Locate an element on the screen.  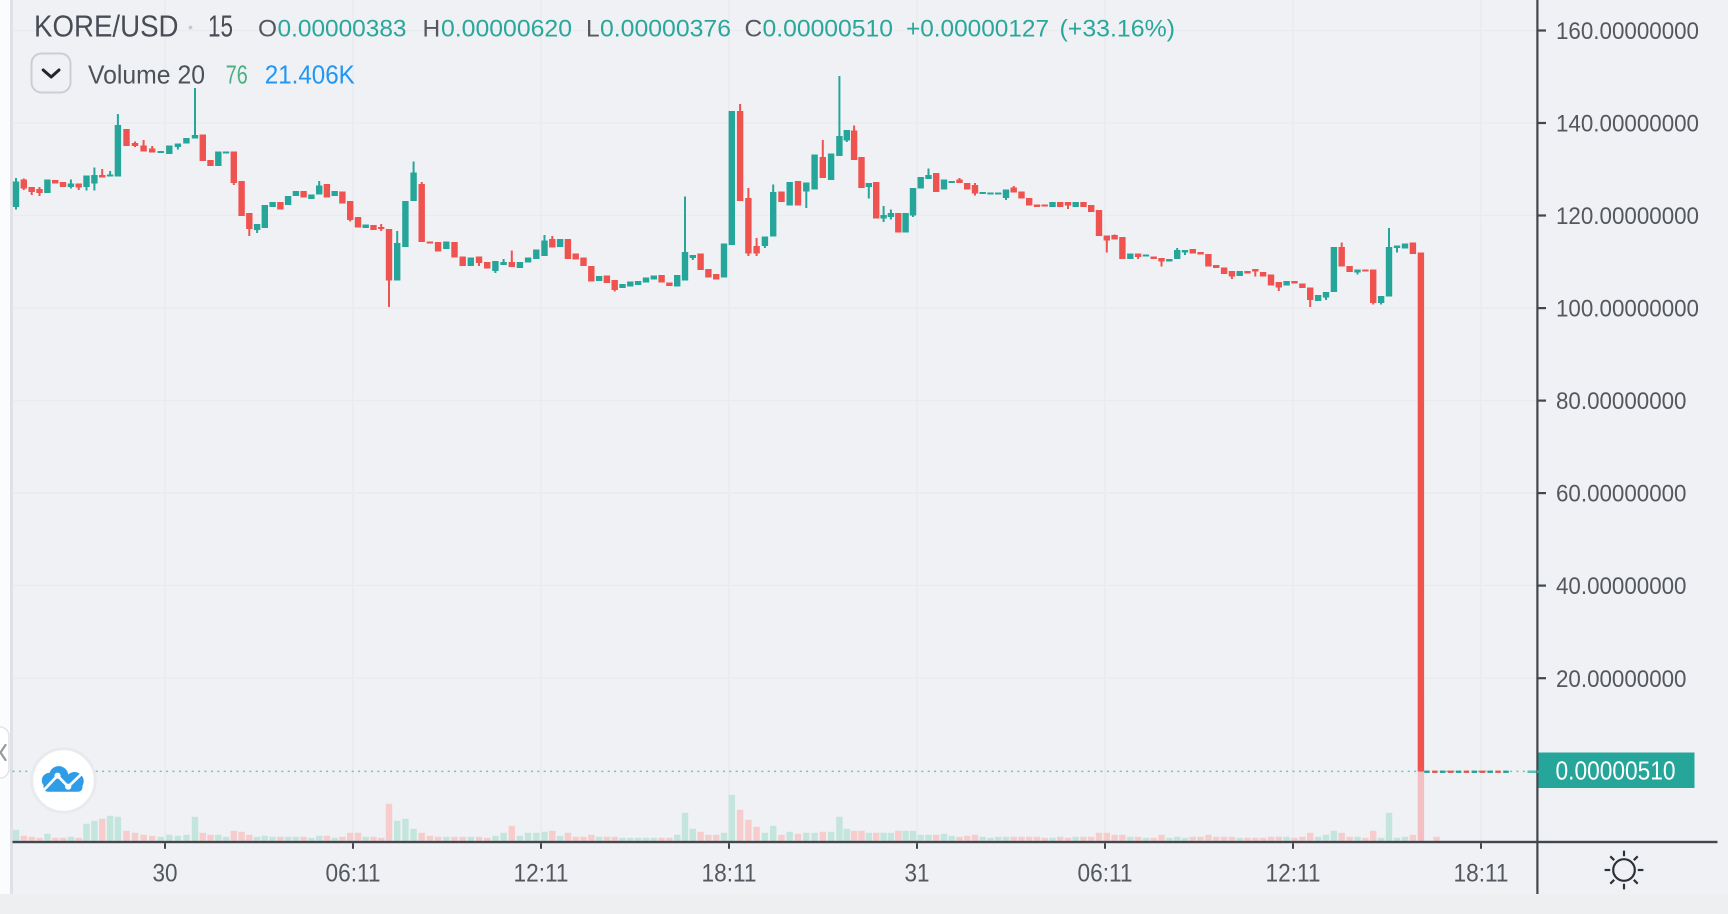
svg-text: 100.00000000 is located at coordinates (1627, 309).